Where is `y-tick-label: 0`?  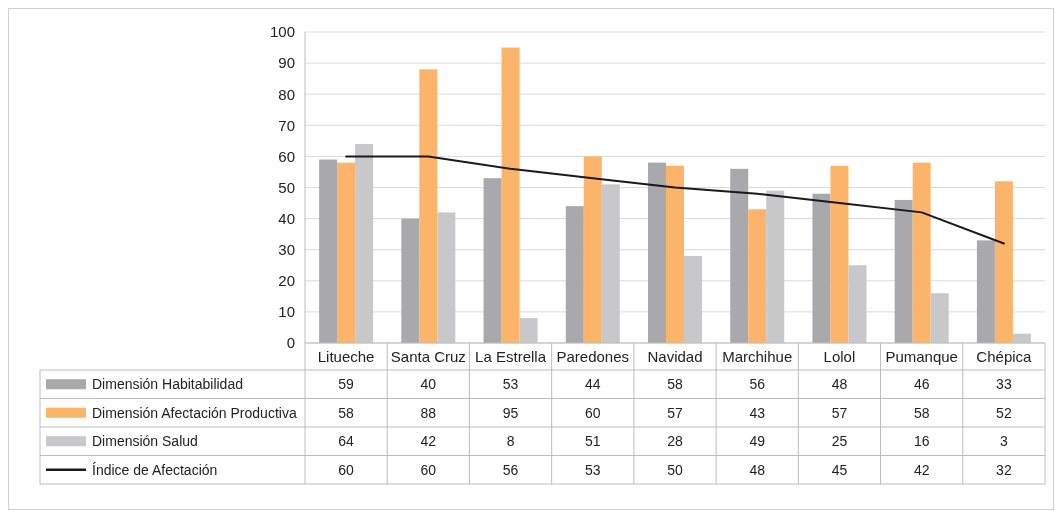 y-tick-label: 0 is located at coordinates (290, 343).